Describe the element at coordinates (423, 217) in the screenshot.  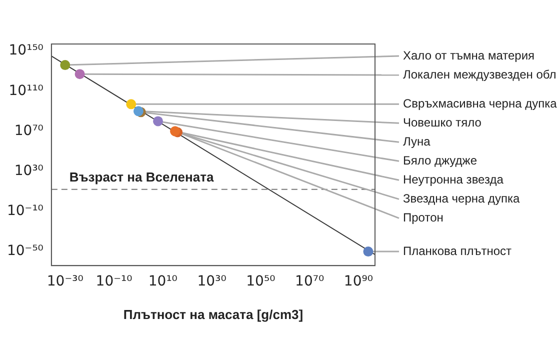
I see `text: Протон` at that location.